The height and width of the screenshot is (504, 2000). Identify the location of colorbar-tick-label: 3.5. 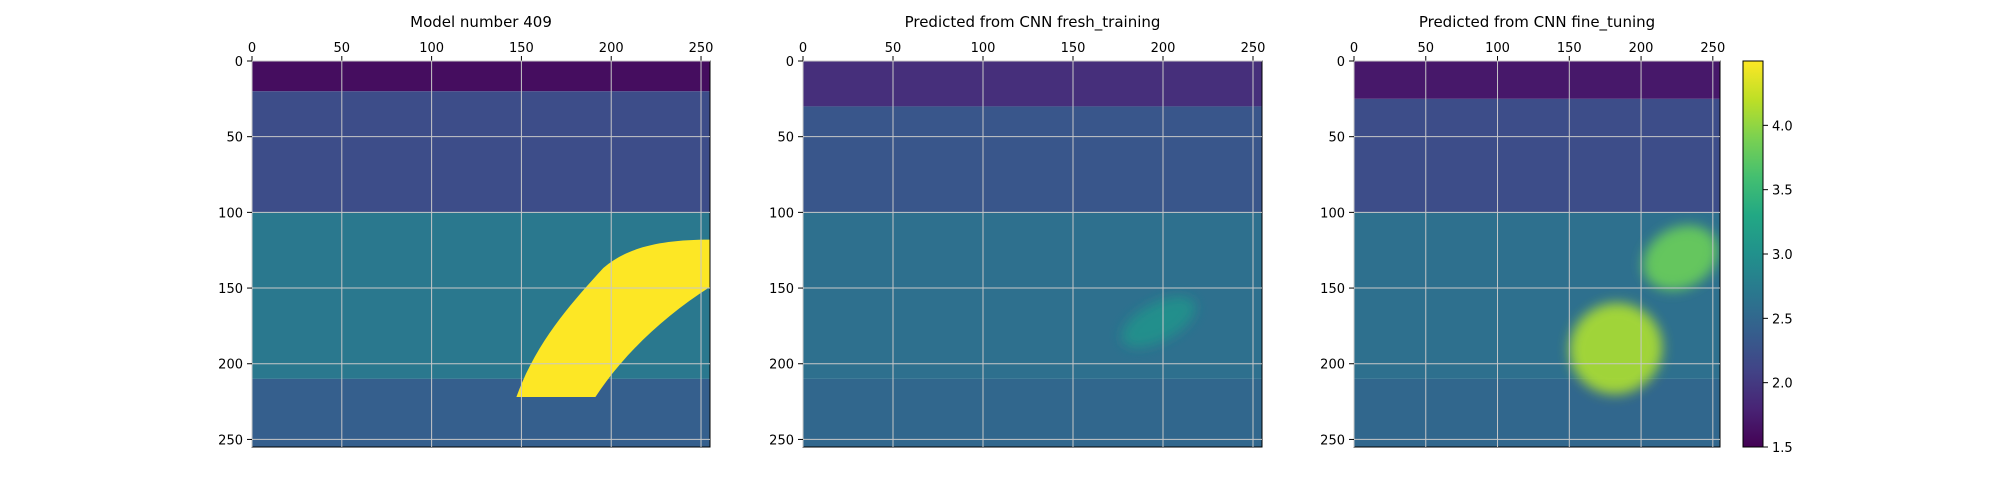
(1782, 191).